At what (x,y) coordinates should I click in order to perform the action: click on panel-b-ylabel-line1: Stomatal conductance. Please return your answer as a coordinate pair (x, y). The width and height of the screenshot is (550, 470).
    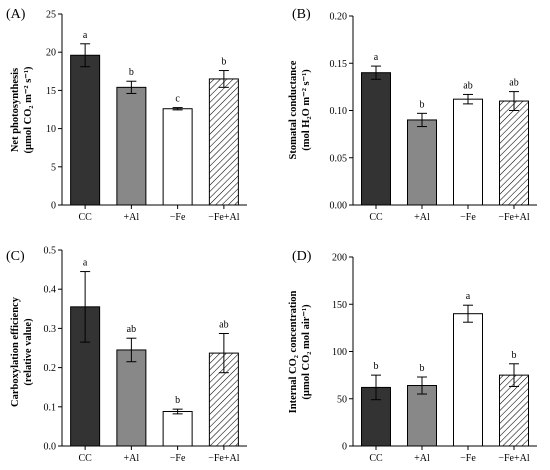
    Looking at the image, I should click on (293, 109).